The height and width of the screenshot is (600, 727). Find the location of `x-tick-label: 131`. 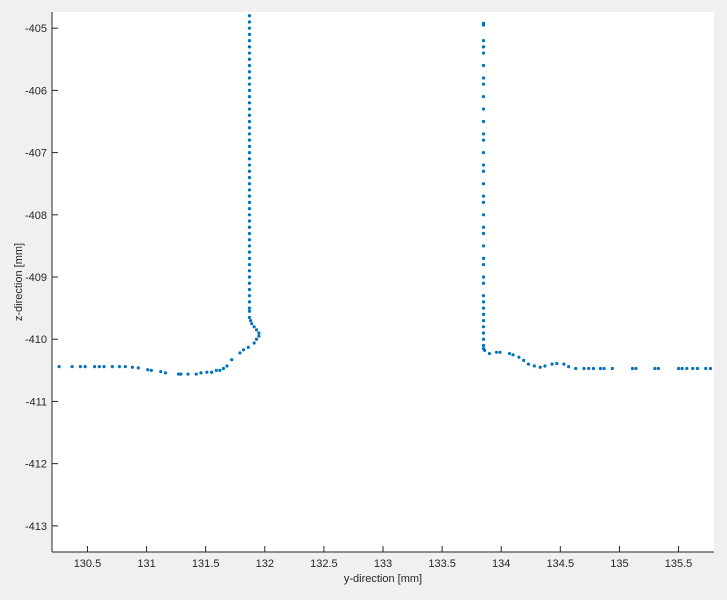

x-tick-label: 131 is located at coordinates (146, 564).